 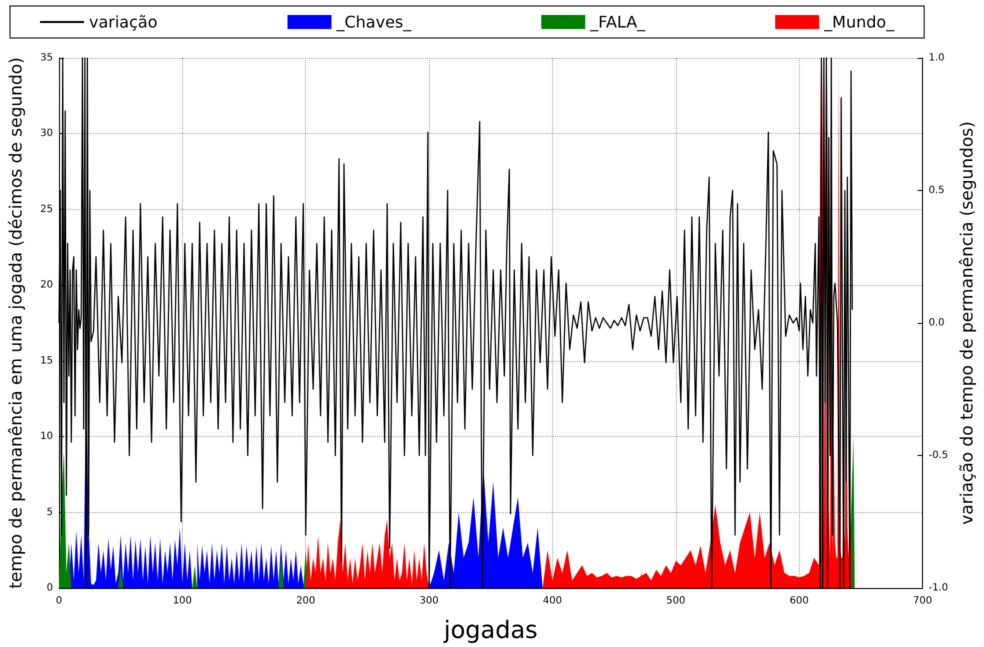 I want to click on y-tick-label: 20, so click(x=46, y=285).